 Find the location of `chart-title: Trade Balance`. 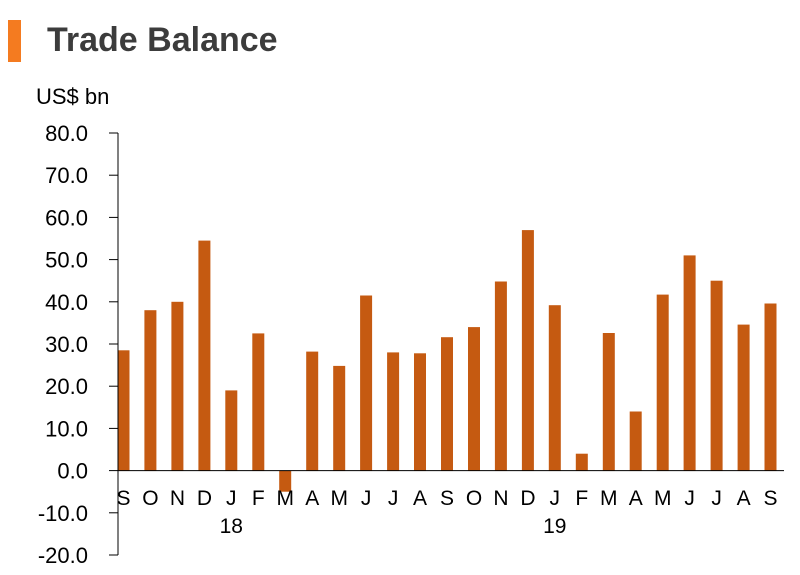

chart-title: Trade Balance is located at coordinates (162, 40).